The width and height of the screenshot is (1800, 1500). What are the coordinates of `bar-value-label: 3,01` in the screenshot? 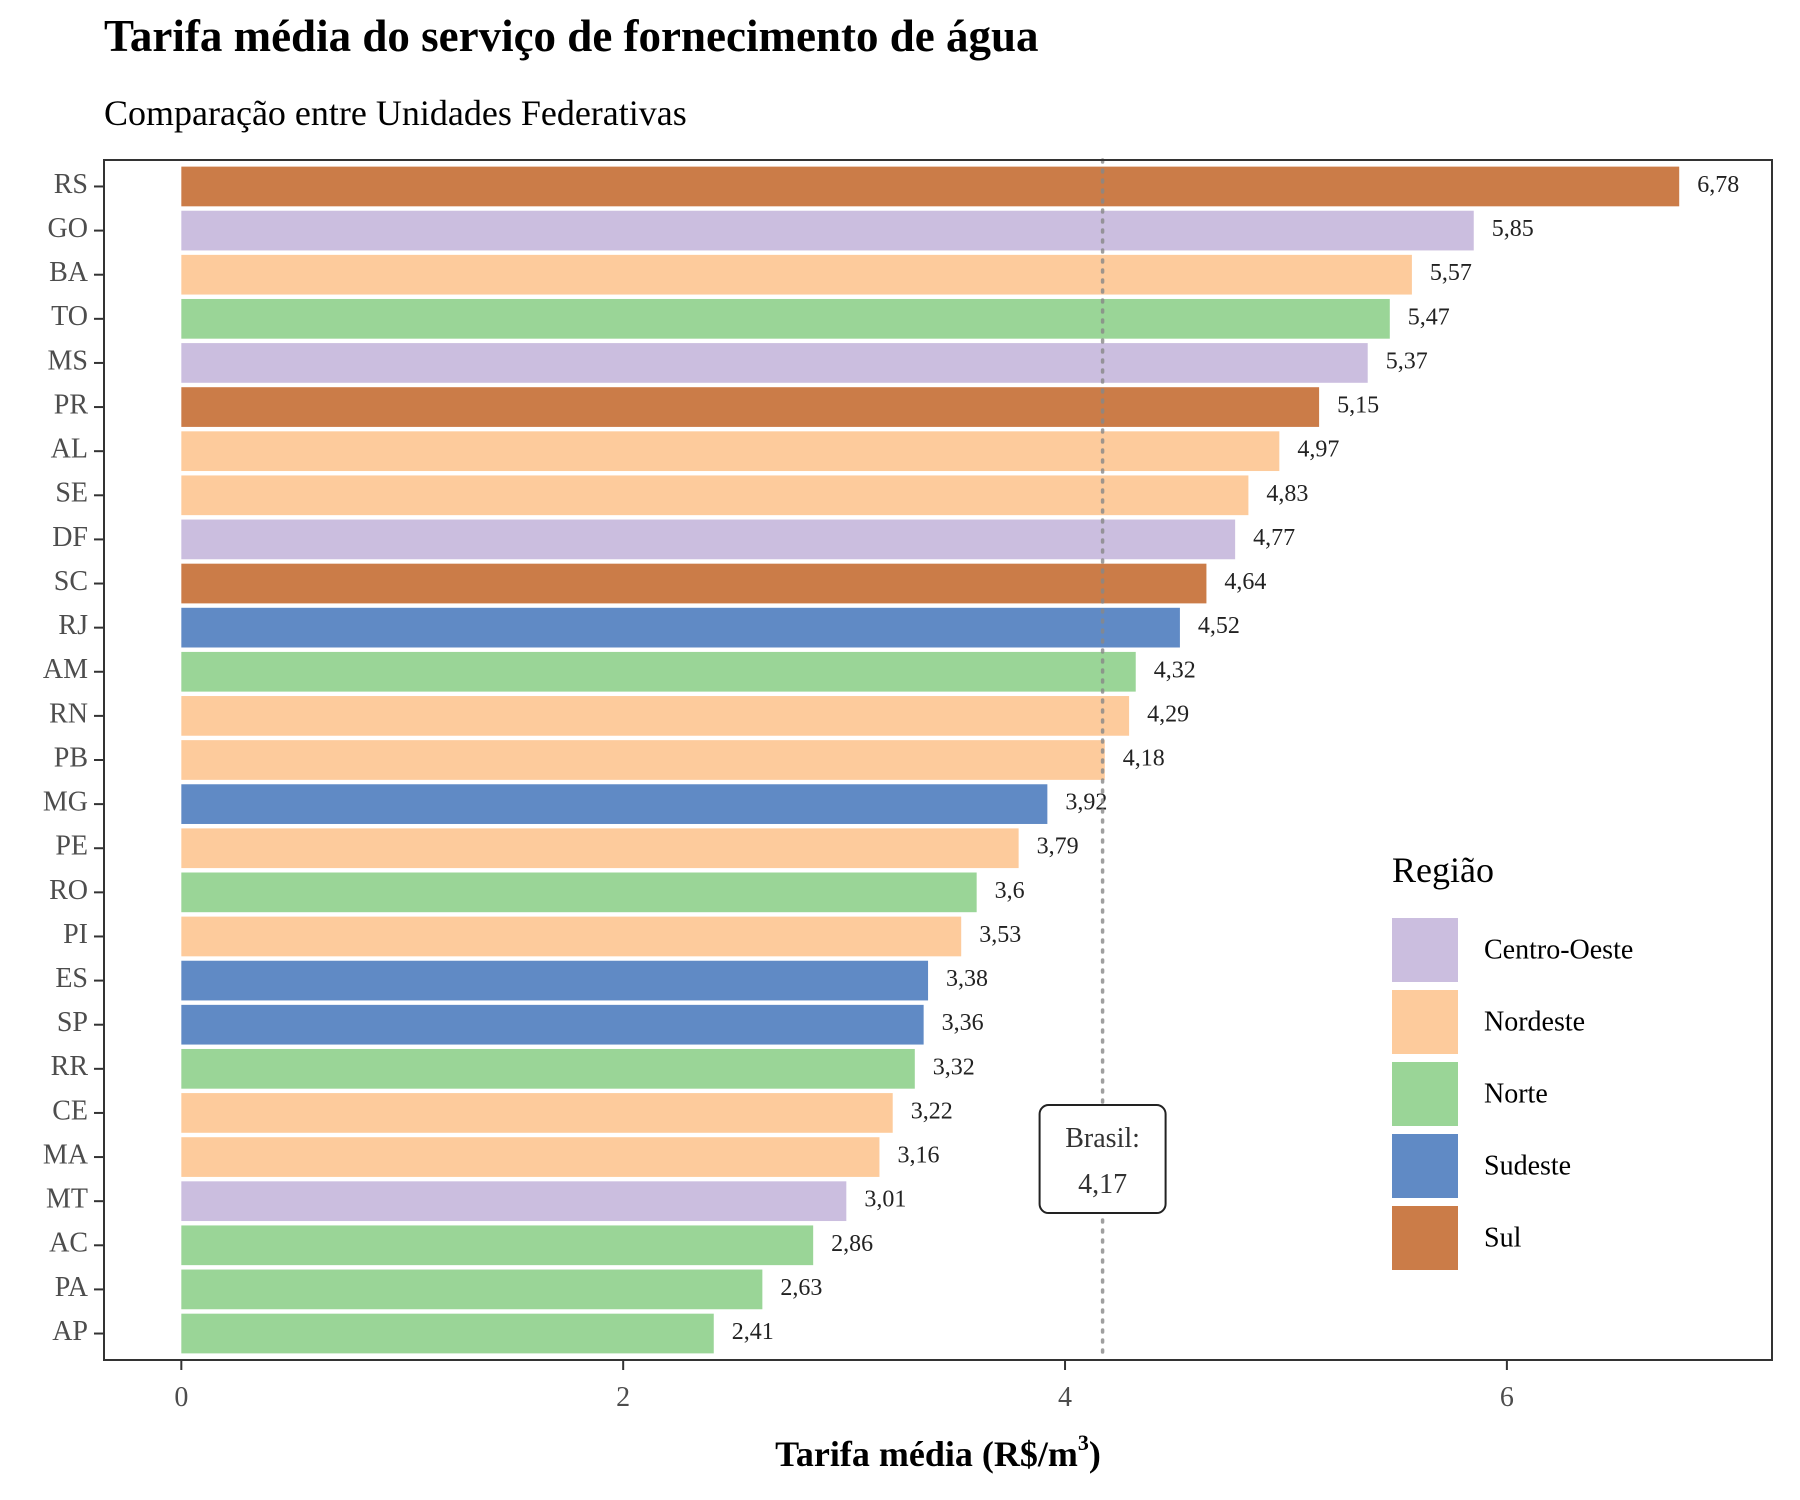 It's located at (885, 1200).